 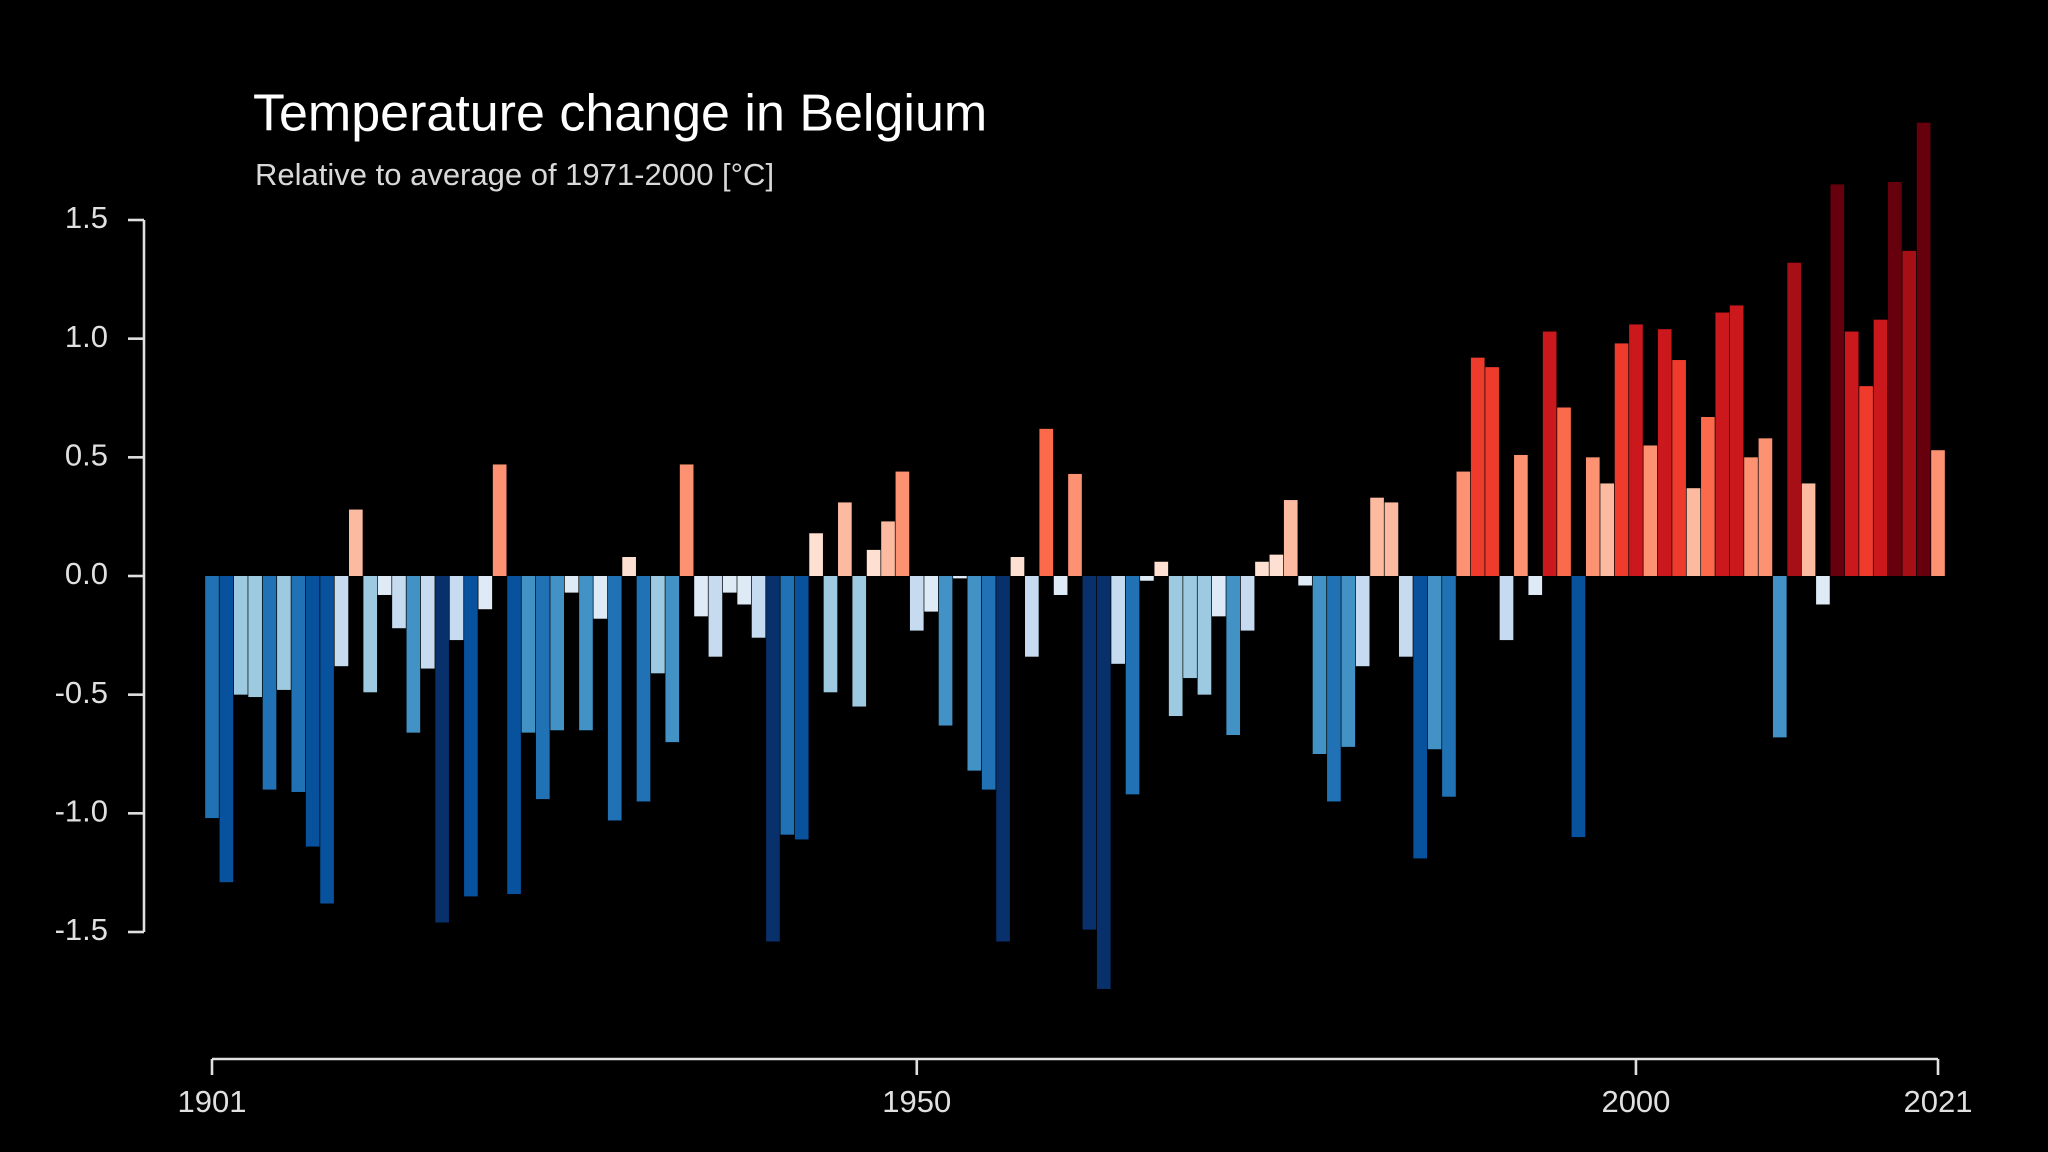 What do you see at coordinates (81, 811) in the screenshot?
I see `y-tick-label: -1.0` at bounding box center [81, 811].